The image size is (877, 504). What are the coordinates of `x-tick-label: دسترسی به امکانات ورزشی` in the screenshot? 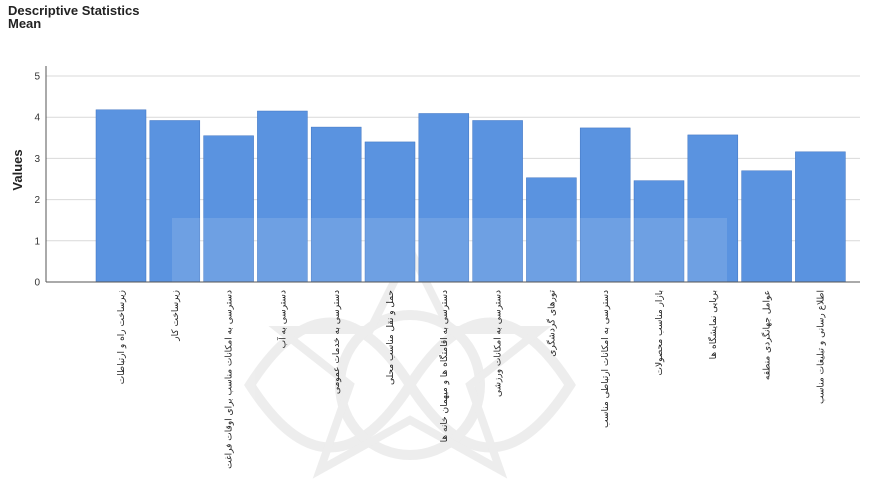 It's located at (499, 343).